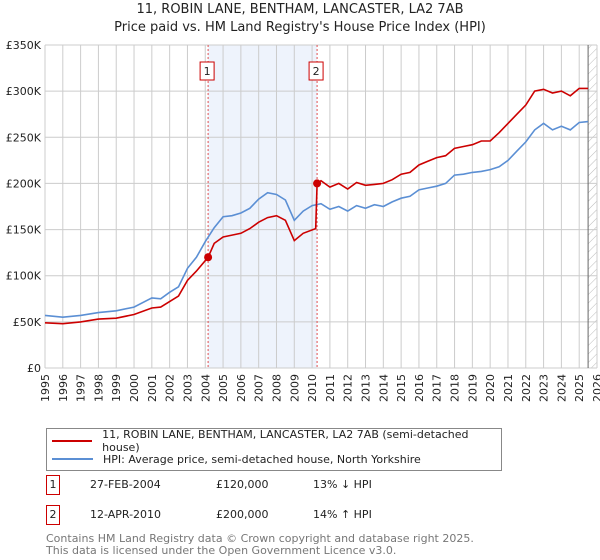 The image size is (600, 560). I want to click on y-tick-label: £50K, so click(27, 322).